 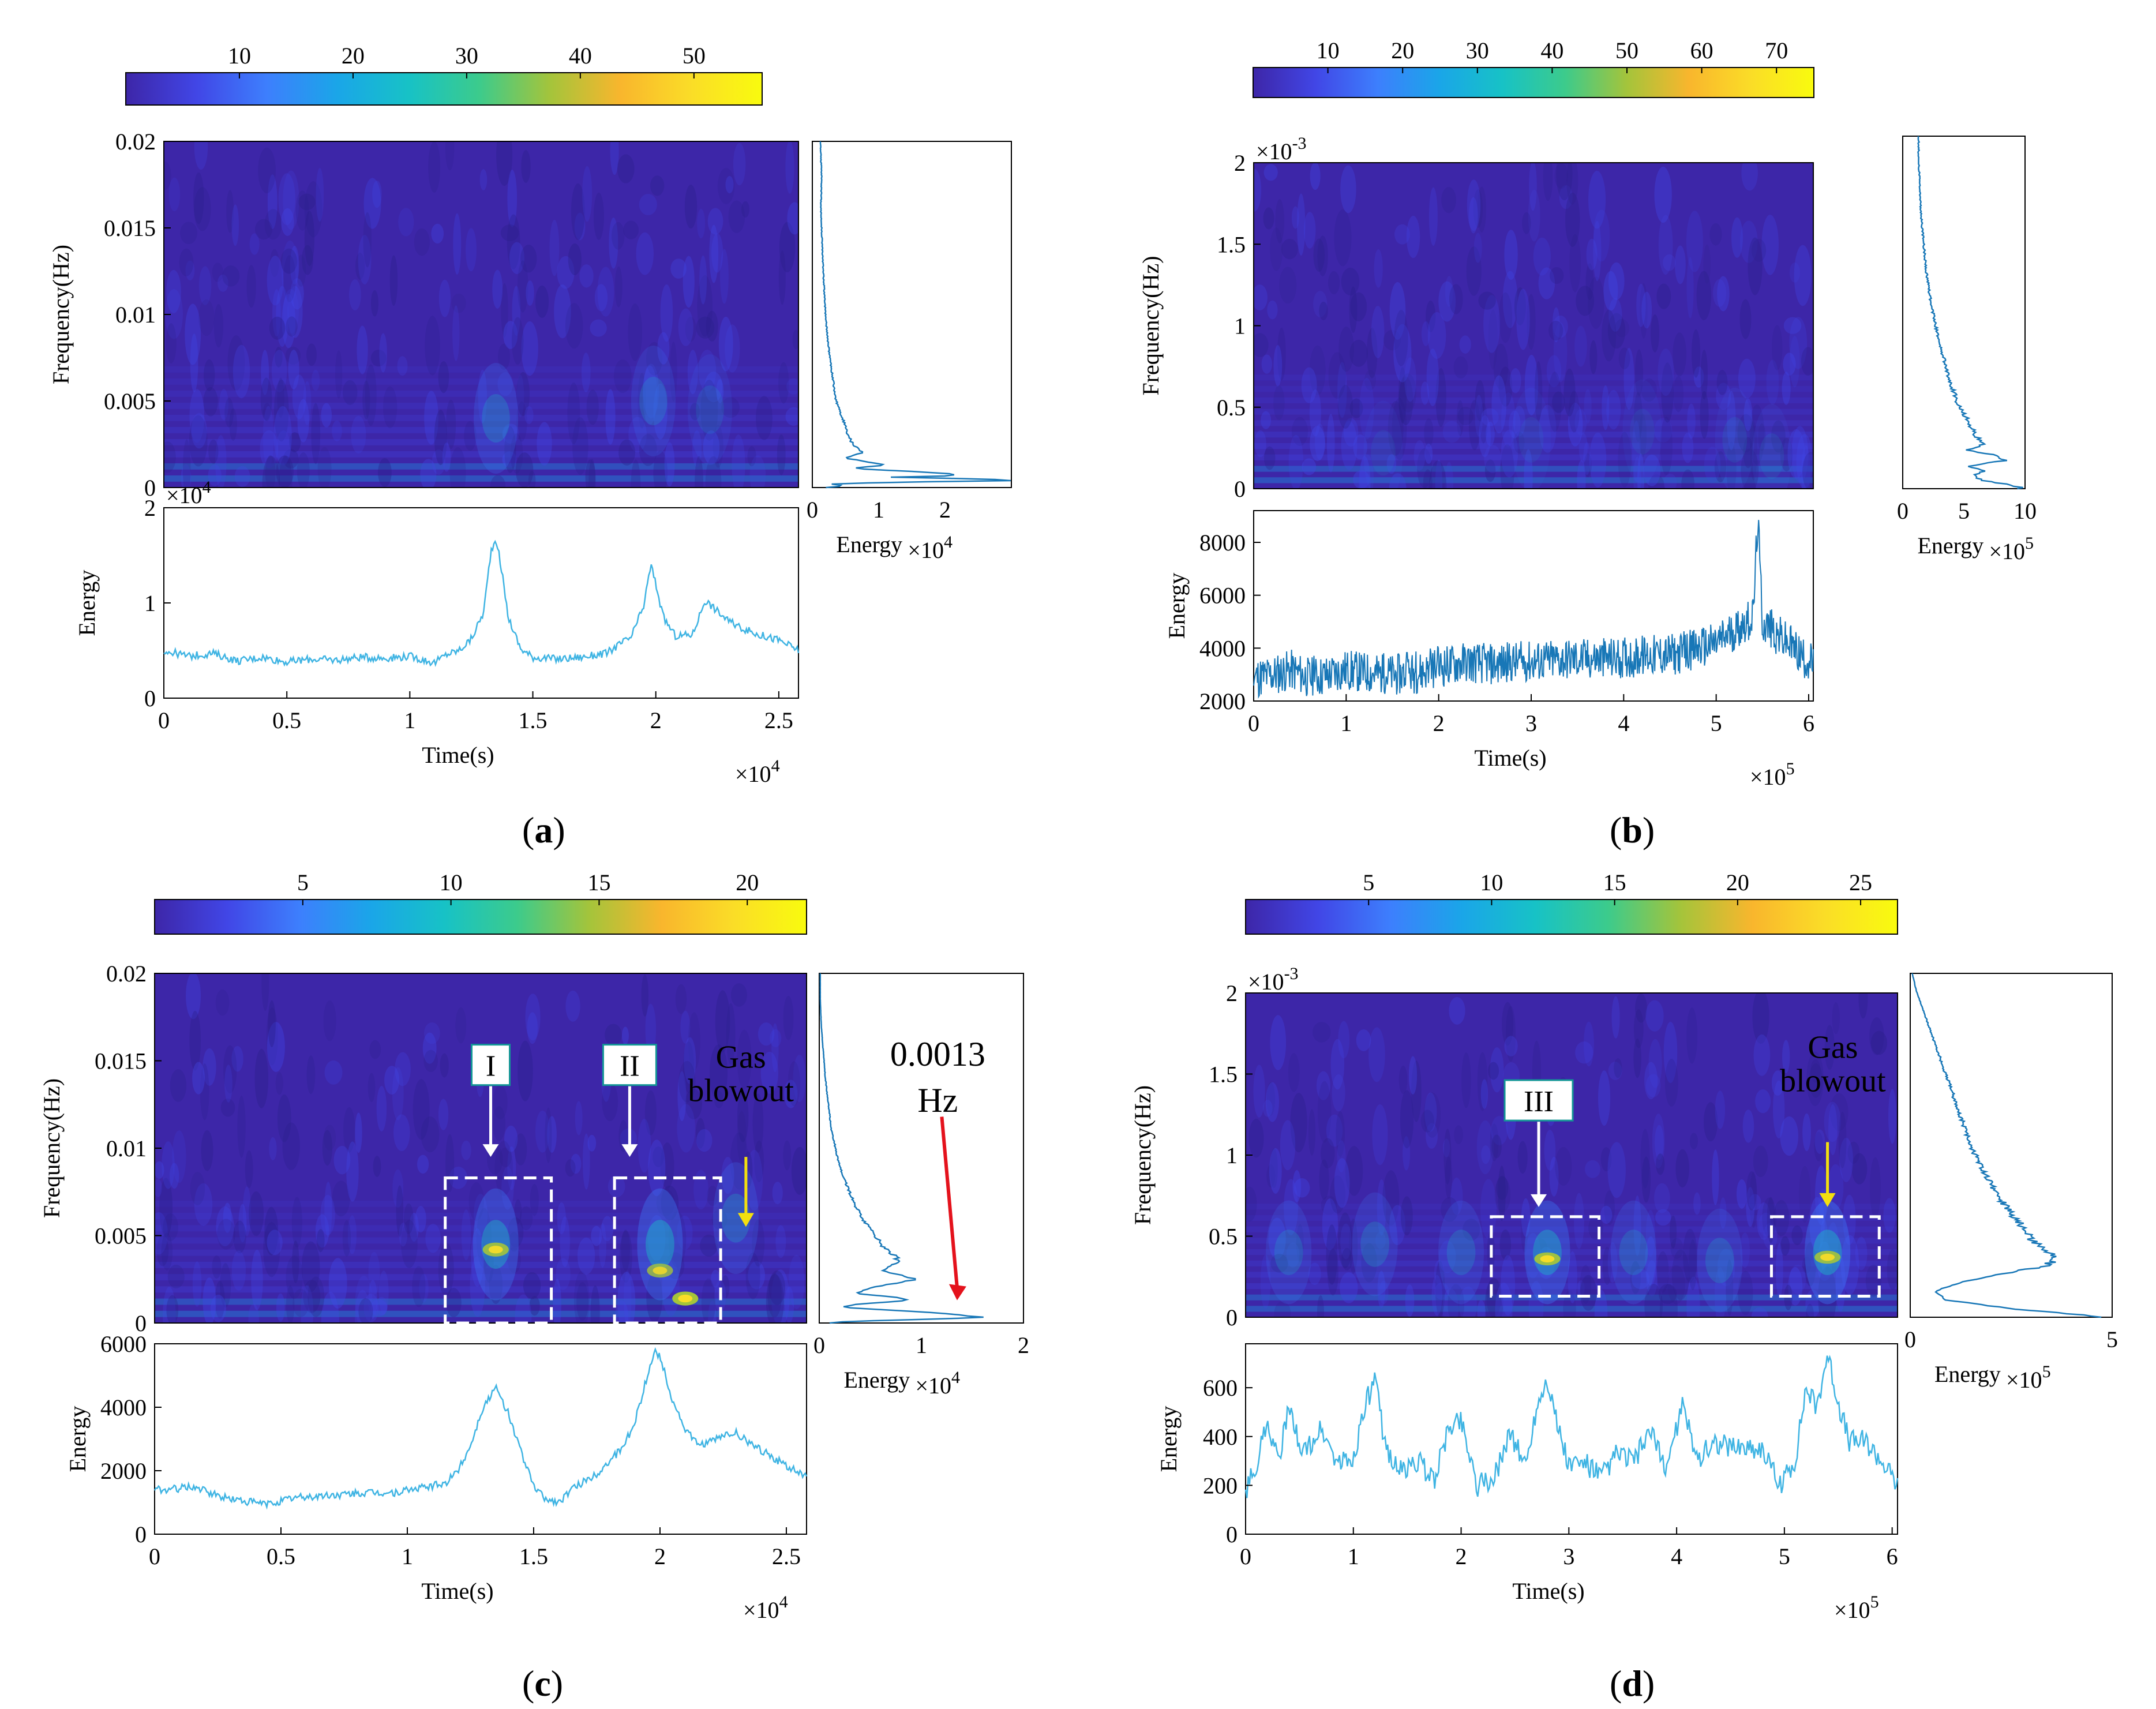 I want to click on colorbar-c, so click(x=481, y=917).